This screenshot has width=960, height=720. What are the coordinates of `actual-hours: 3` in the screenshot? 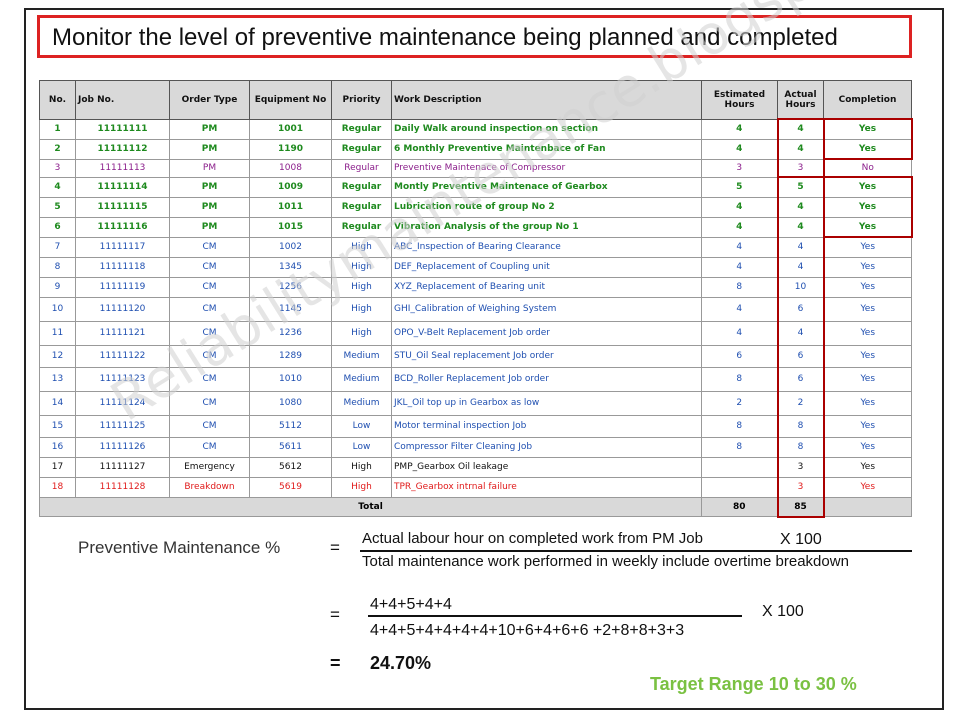 It's located at (800, 487).